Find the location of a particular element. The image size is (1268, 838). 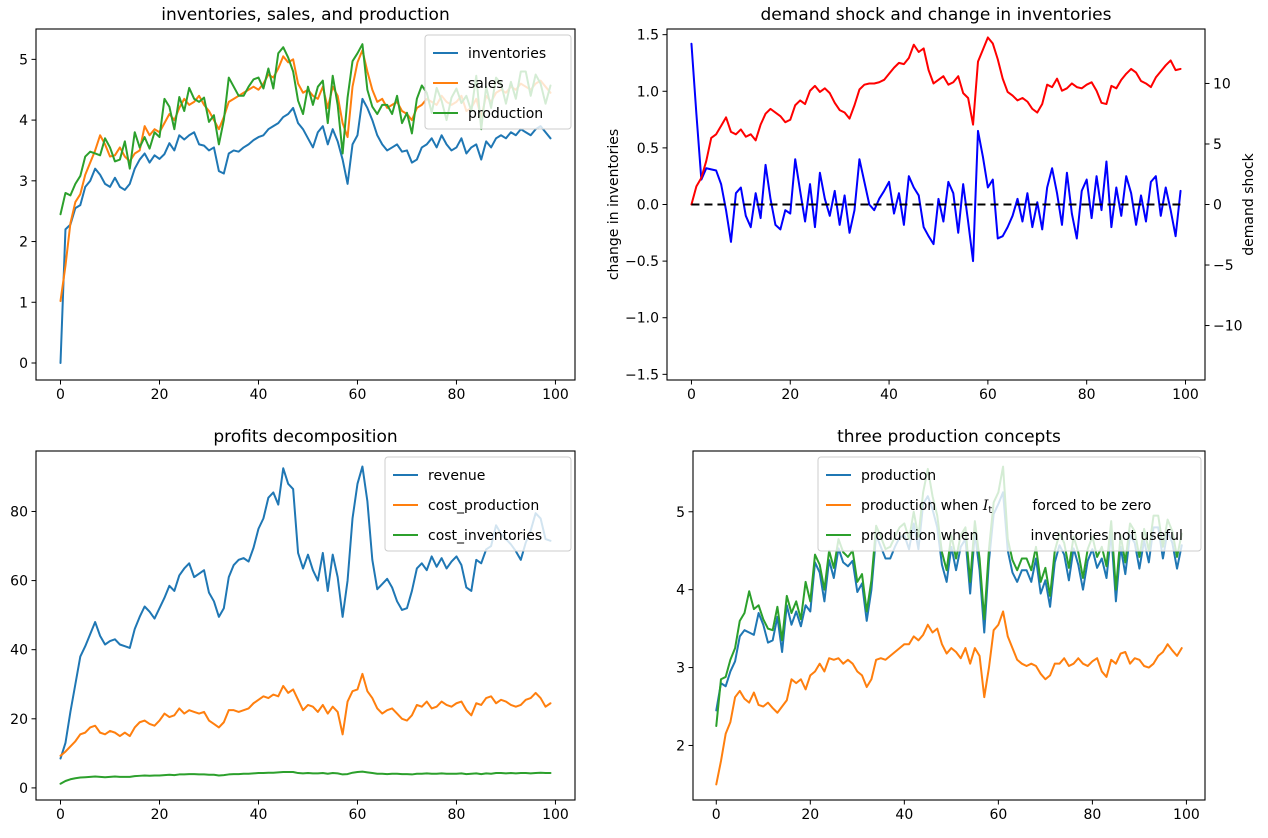

y-tick-label: −1.5 is located at coordinates (642, 375).